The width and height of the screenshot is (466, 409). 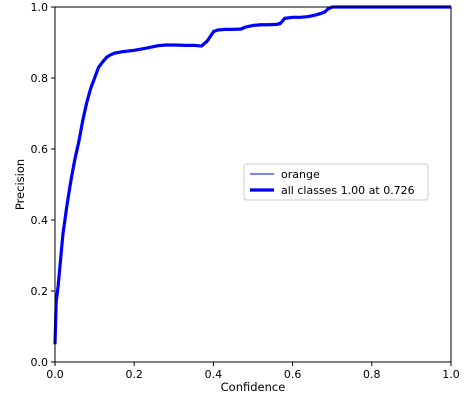 What do you see at coordinates (40, 78) in the screenshot?
I see `y-tick-label: 0.8` at bounding box center [40, 78].